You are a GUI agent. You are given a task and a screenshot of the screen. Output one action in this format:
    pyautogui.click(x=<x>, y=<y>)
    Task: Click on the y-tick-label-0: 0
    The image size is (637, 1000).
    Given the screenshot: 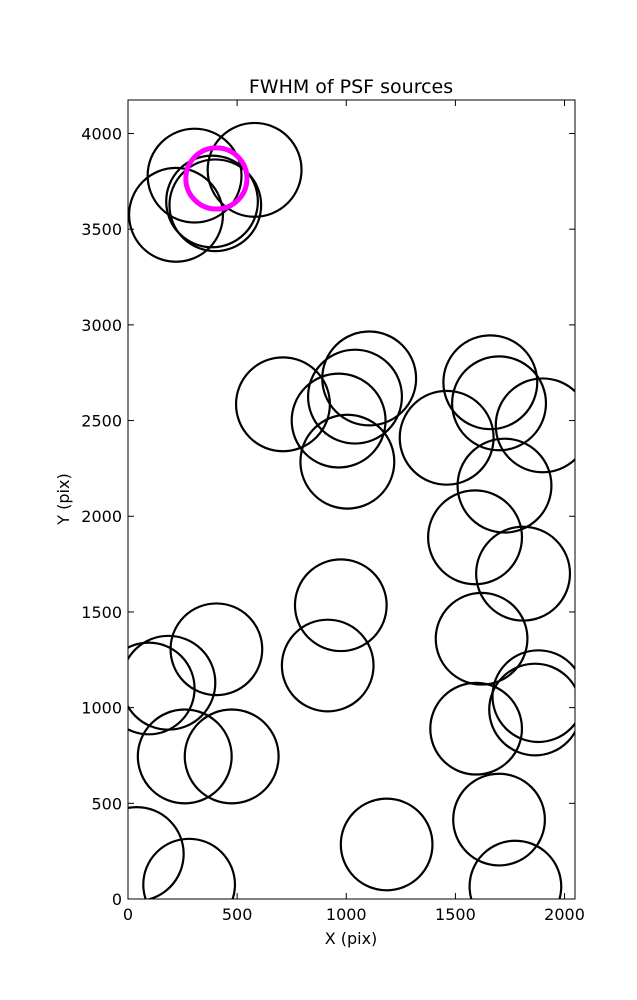 What is the action you would take?
    pyautogui.click(x=117, y=899)
    